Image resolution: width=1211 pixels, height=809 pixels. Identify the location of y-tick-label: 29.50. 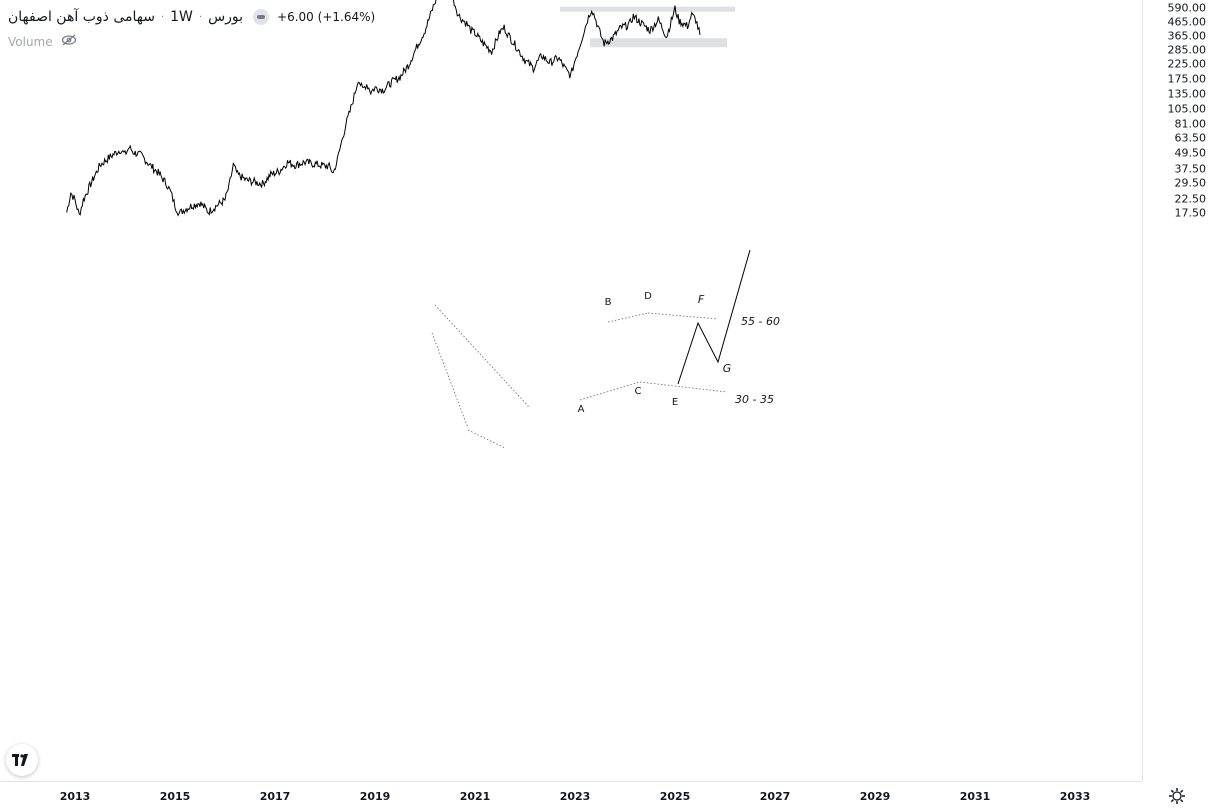
(1190, 183).